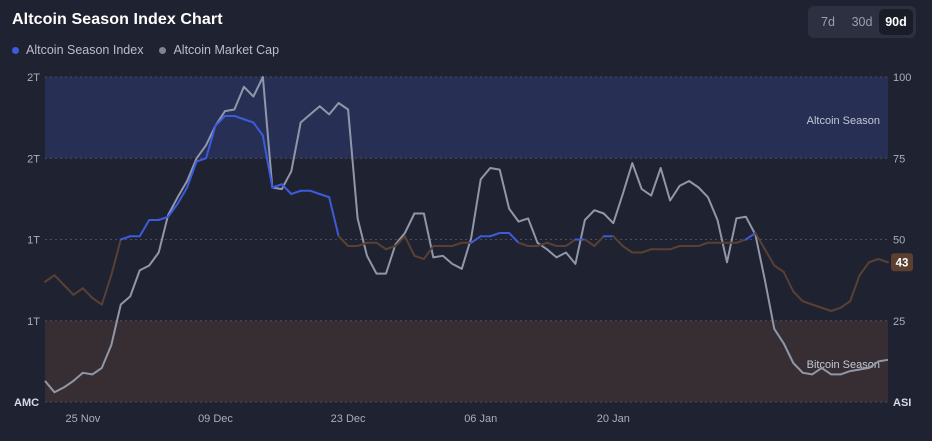  I want to click on range-30d-button: 30d, so click(862, 22).